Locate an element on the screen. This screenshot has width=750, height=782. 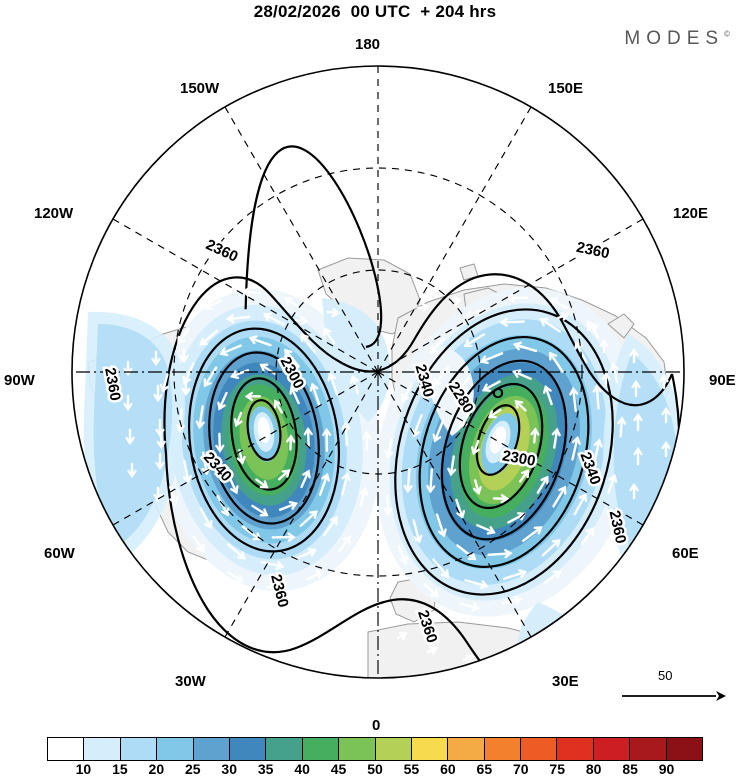
colorbar-tick-70: 70 is located at coordinates (520, 769).